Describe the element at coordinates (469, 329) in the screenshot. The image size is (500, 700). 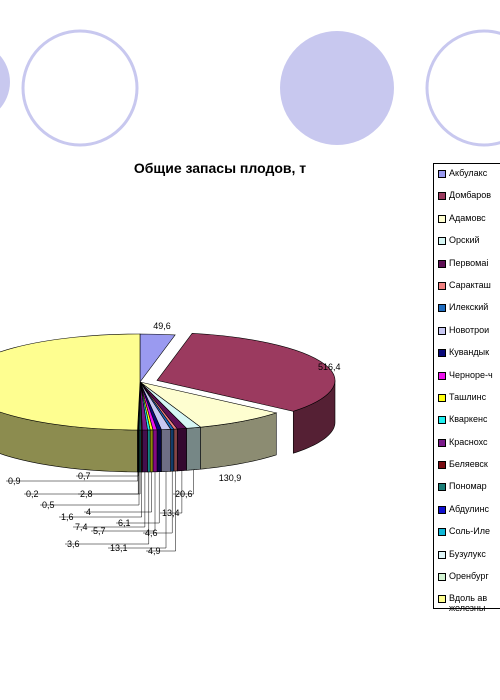
I see `legend-label: Новотрои` at that location.